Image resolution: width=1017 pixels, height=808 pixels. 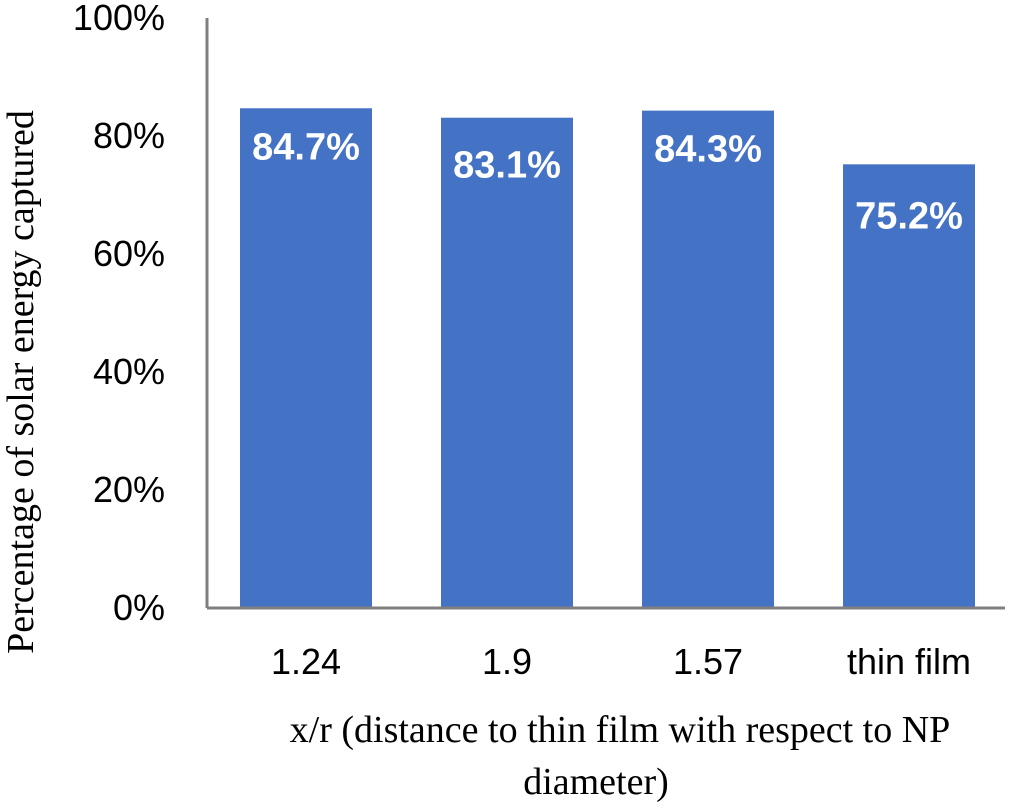 I want to click on x-axis-ticks: 1.24 1.9 1.57 thin film, so click(x=621, y=661).